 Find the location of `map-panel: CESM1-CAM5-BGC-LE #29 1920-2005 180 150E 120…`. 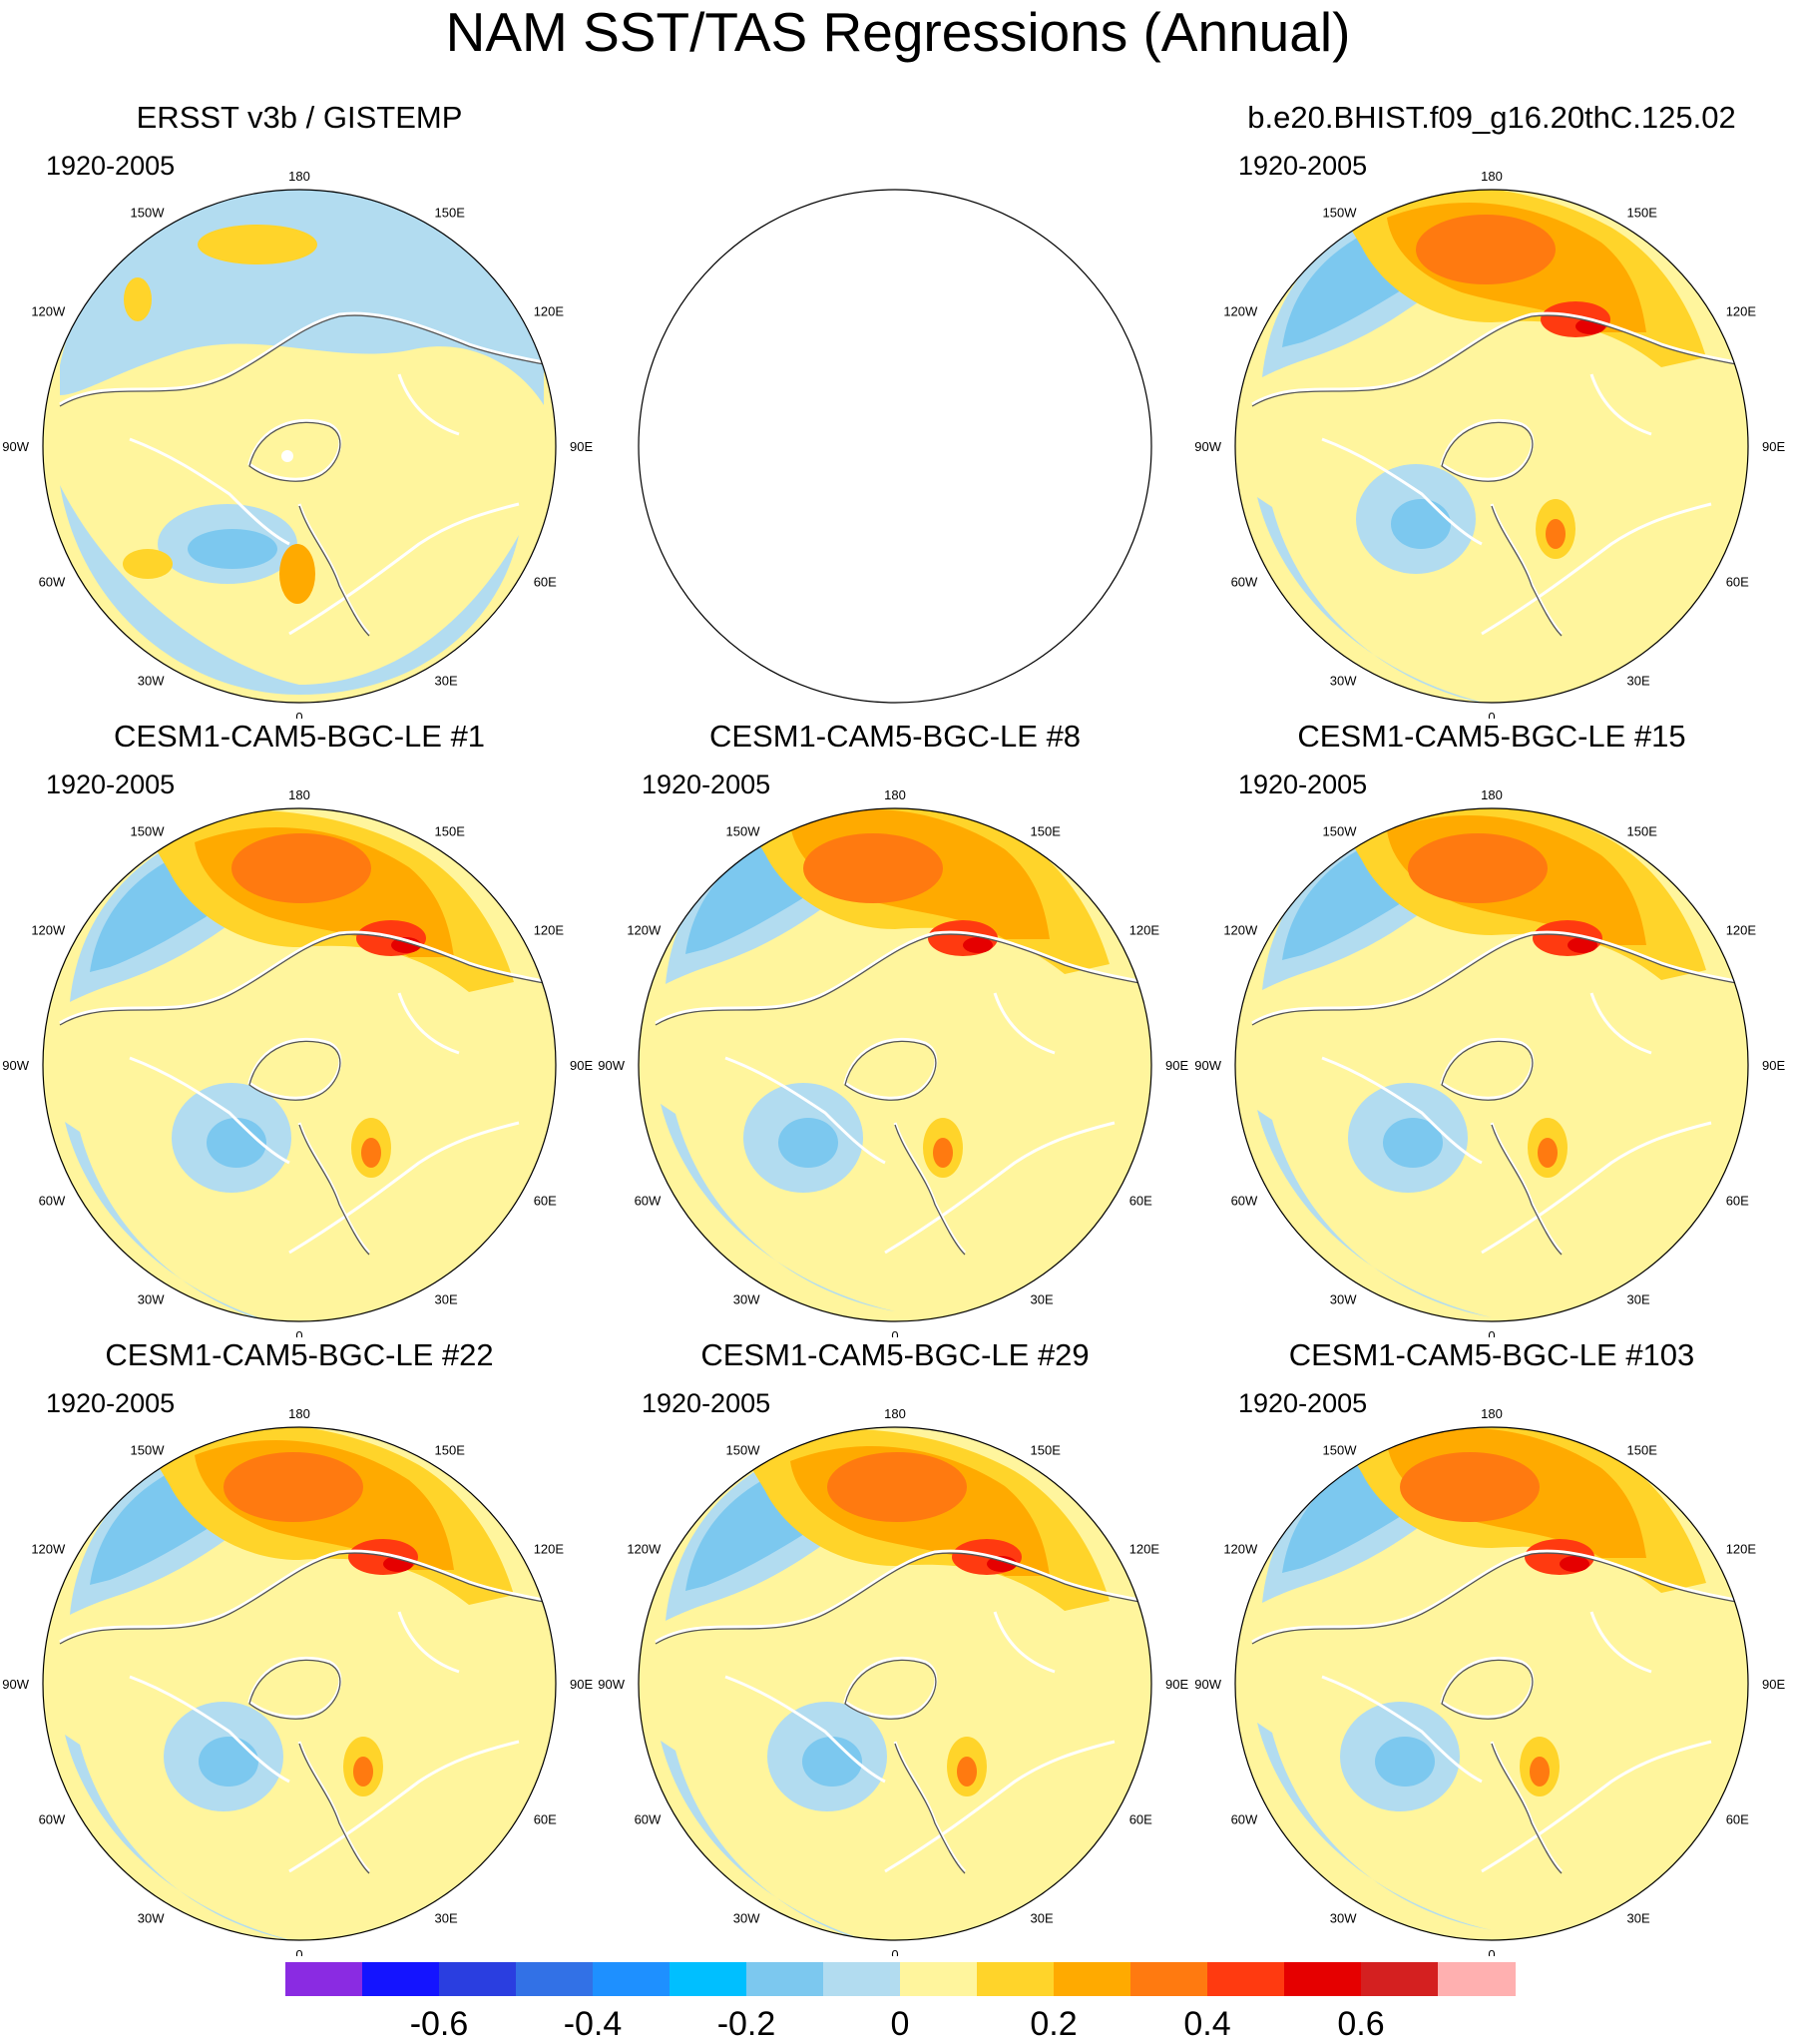

map-panel: CESM1-CAM5-BGC-LE #29 1920-2005 180 150E 120… is located at coordinates (895, 1646).